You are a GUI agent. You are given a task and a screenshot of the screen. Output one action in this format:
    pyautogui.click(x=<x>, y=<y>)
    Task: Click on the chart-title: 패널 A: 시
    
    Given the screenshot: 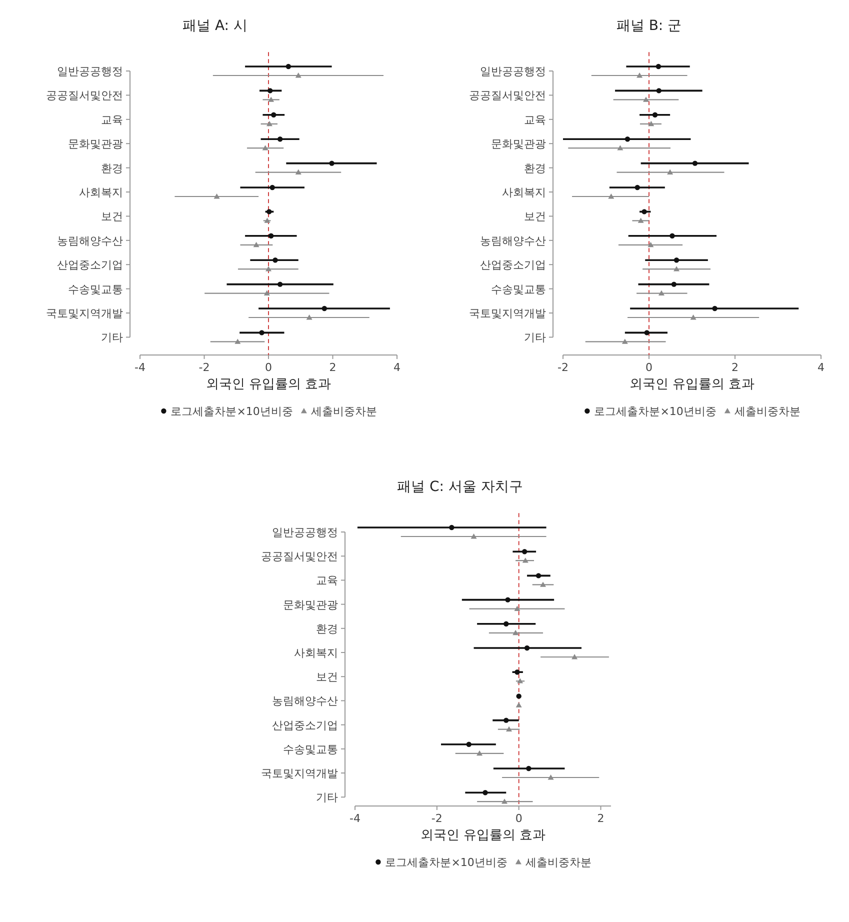 What is the action you would take?
    pyautogui.click(x=215, y=26)
    